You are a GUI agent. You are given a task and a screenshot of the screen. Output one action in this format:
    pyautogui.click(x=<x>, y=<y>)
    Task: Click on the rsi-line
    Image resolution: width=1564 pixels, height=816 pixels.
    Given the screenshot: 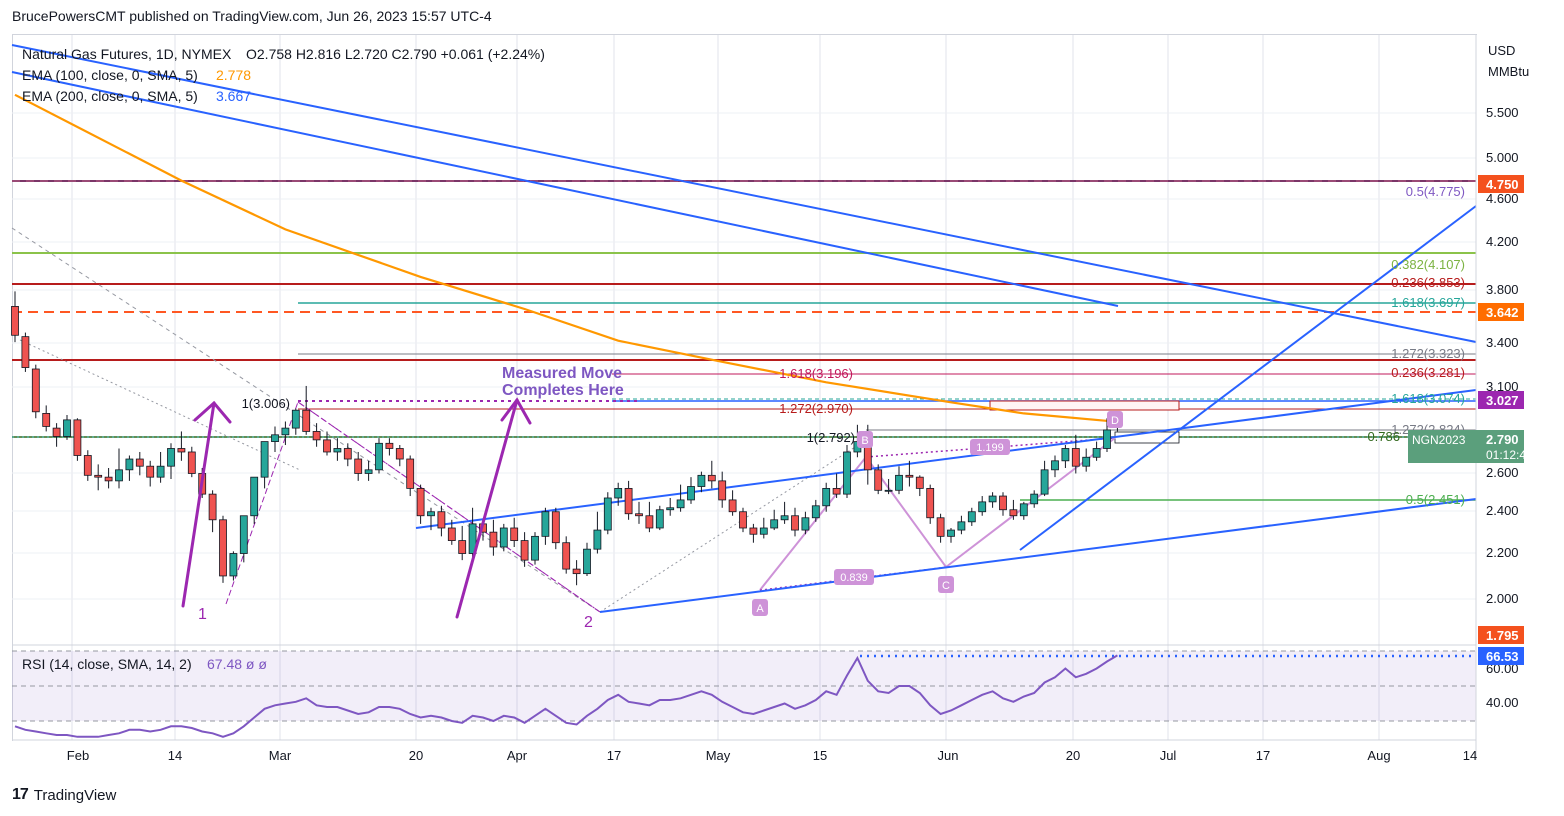 What is the action you would take?
    pyautogui.click(x=566, y=696)
    